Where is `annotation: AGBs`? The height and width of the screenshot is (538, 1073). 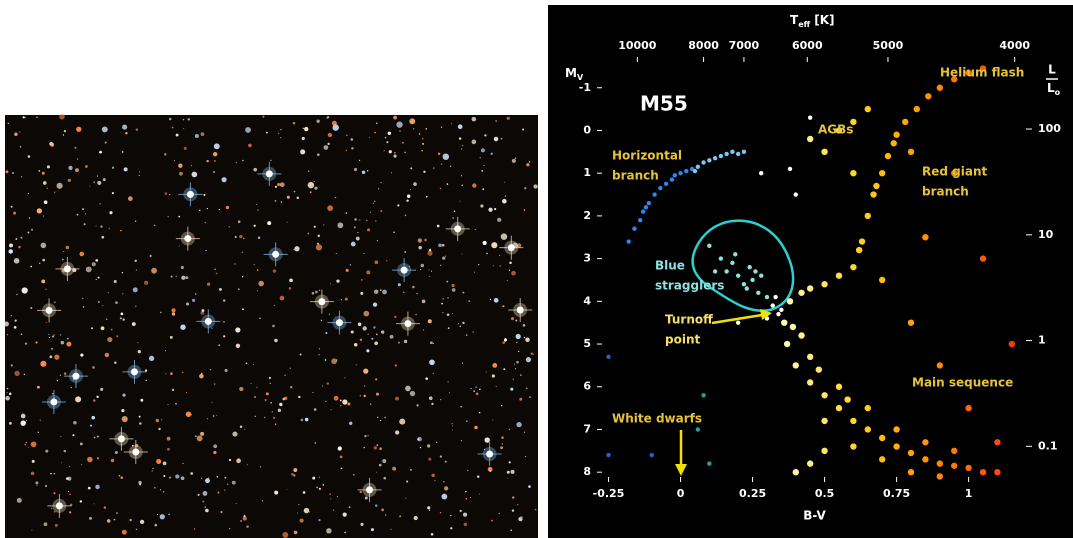
annotation: AGBs is located at coordinates (835, 130).